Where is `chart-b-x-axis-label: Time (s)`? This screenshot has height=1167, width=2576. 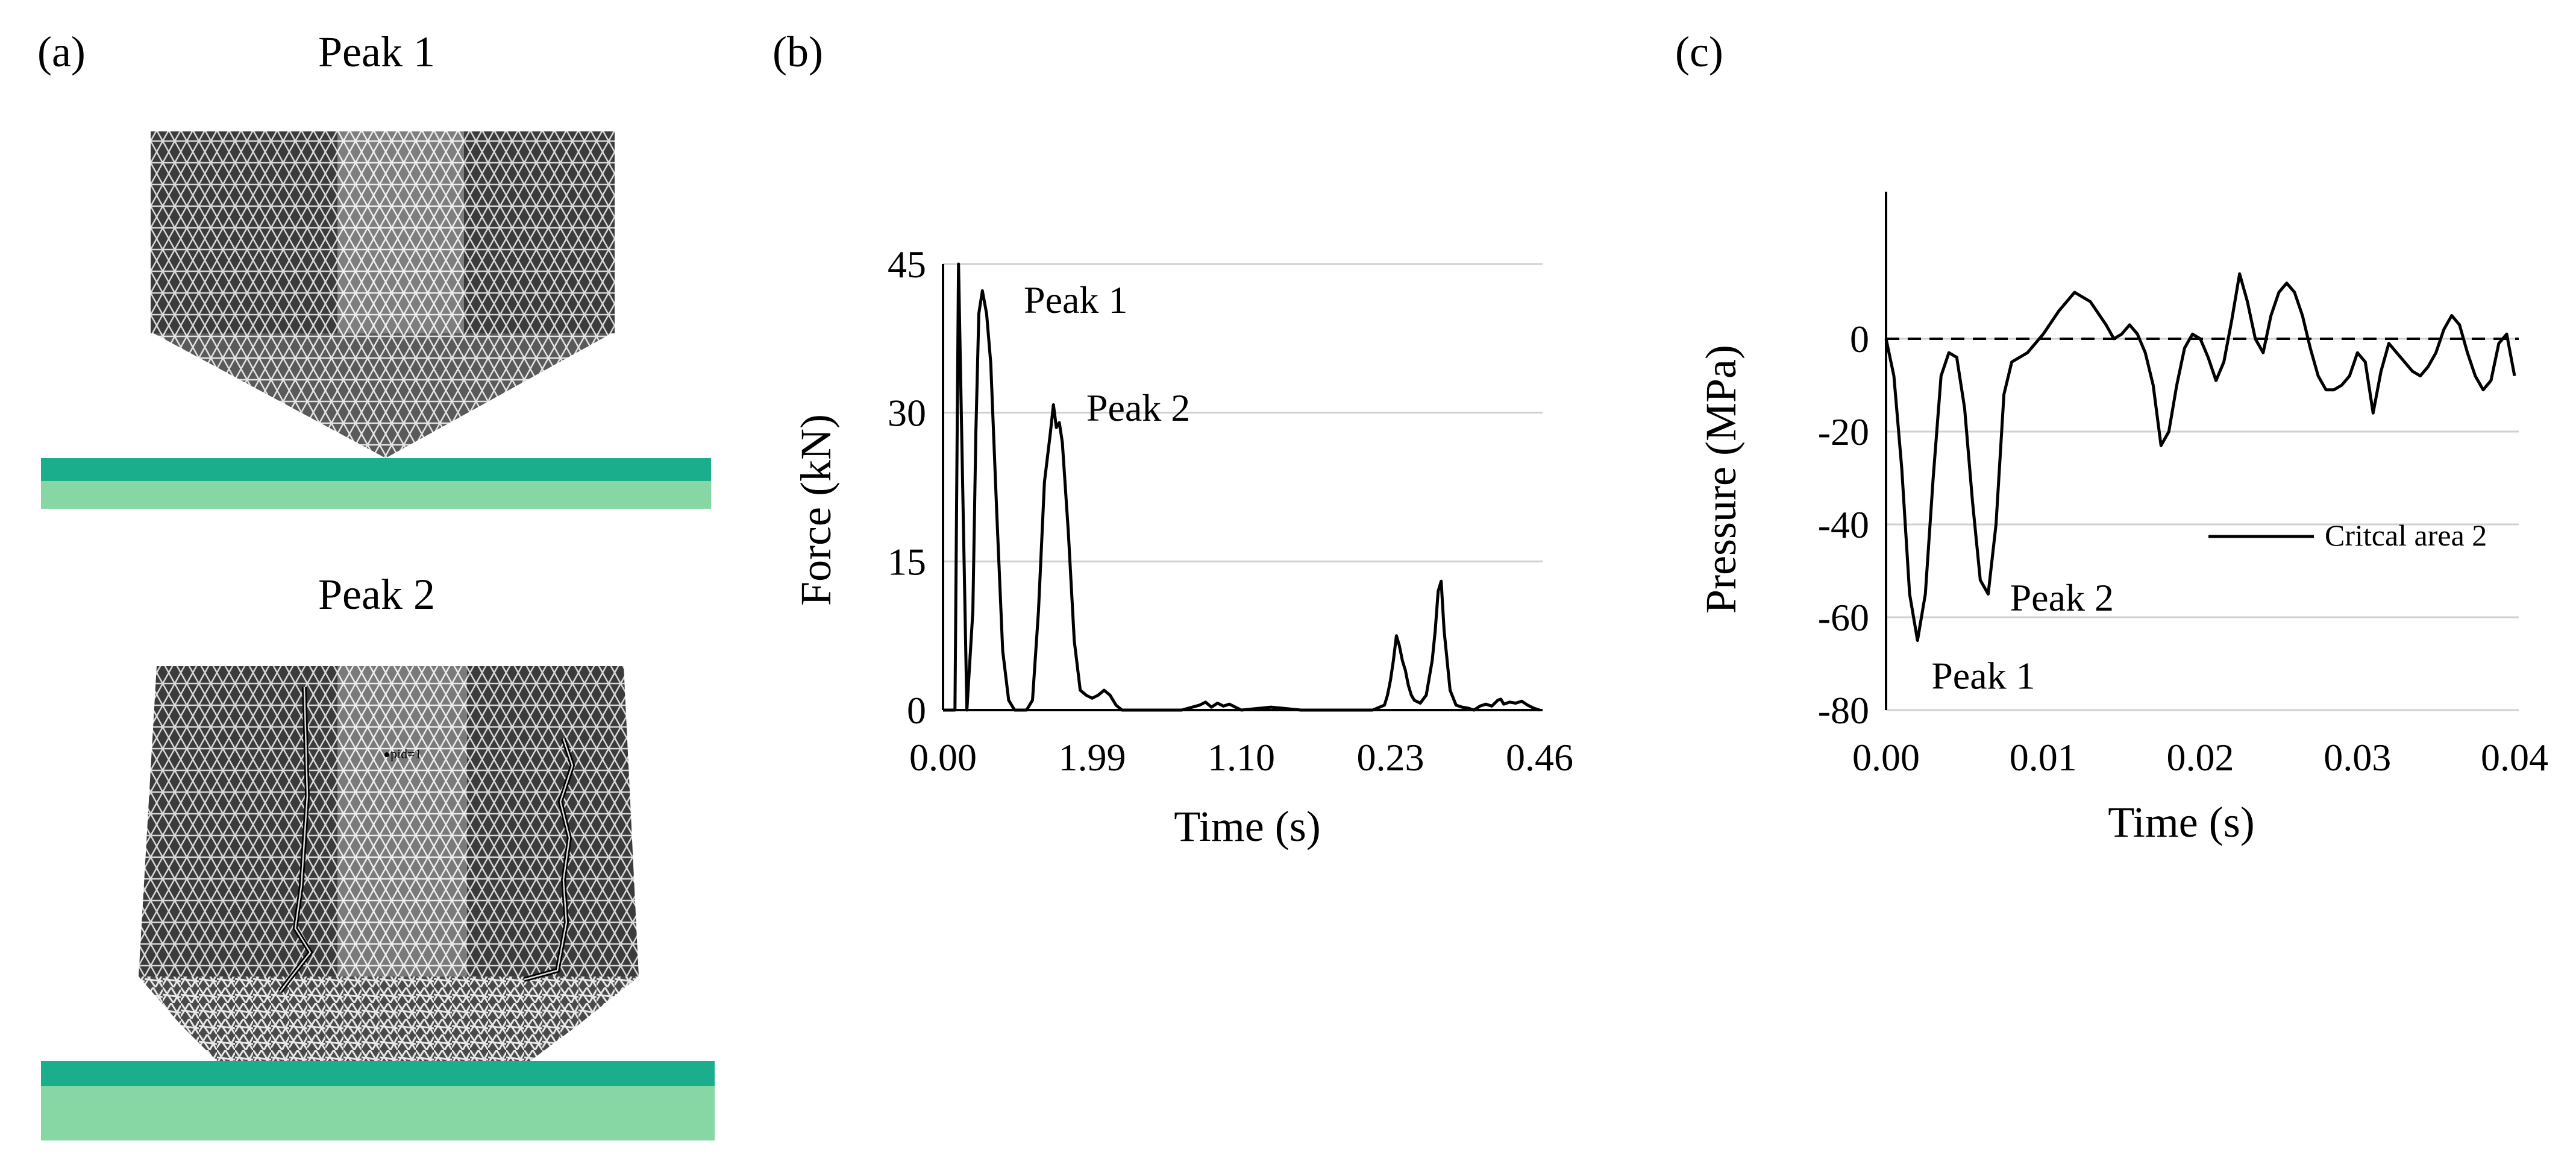
chart-b-x-axis-label: Time (s) is located at coordinates (1247, 826).